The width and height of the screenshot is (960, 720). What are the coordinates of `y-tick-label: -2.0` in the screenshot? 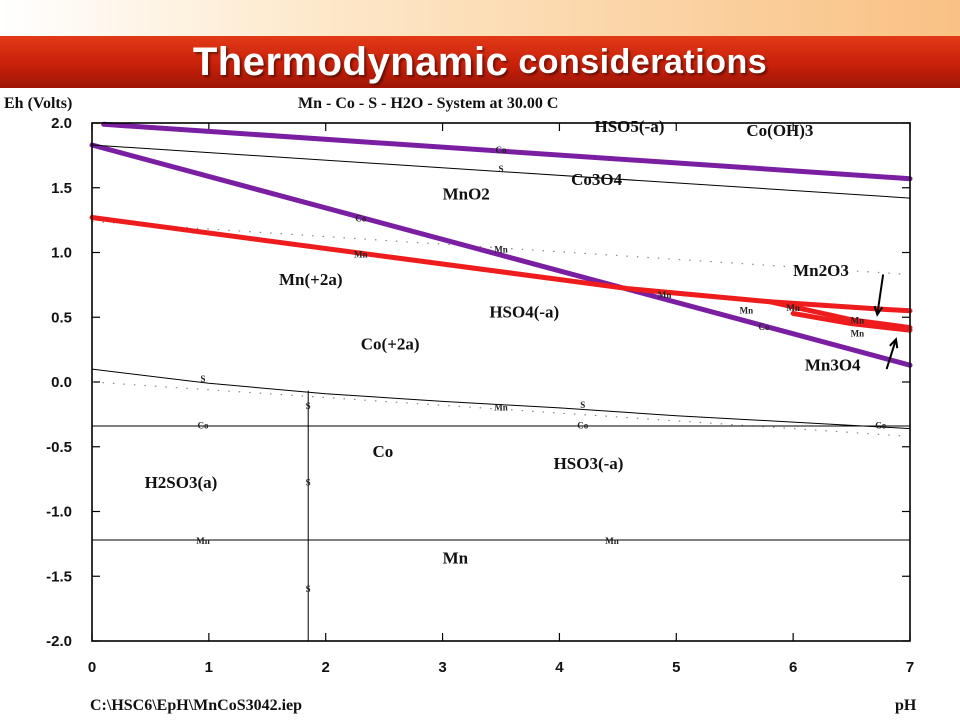 It's located at (59, 641).